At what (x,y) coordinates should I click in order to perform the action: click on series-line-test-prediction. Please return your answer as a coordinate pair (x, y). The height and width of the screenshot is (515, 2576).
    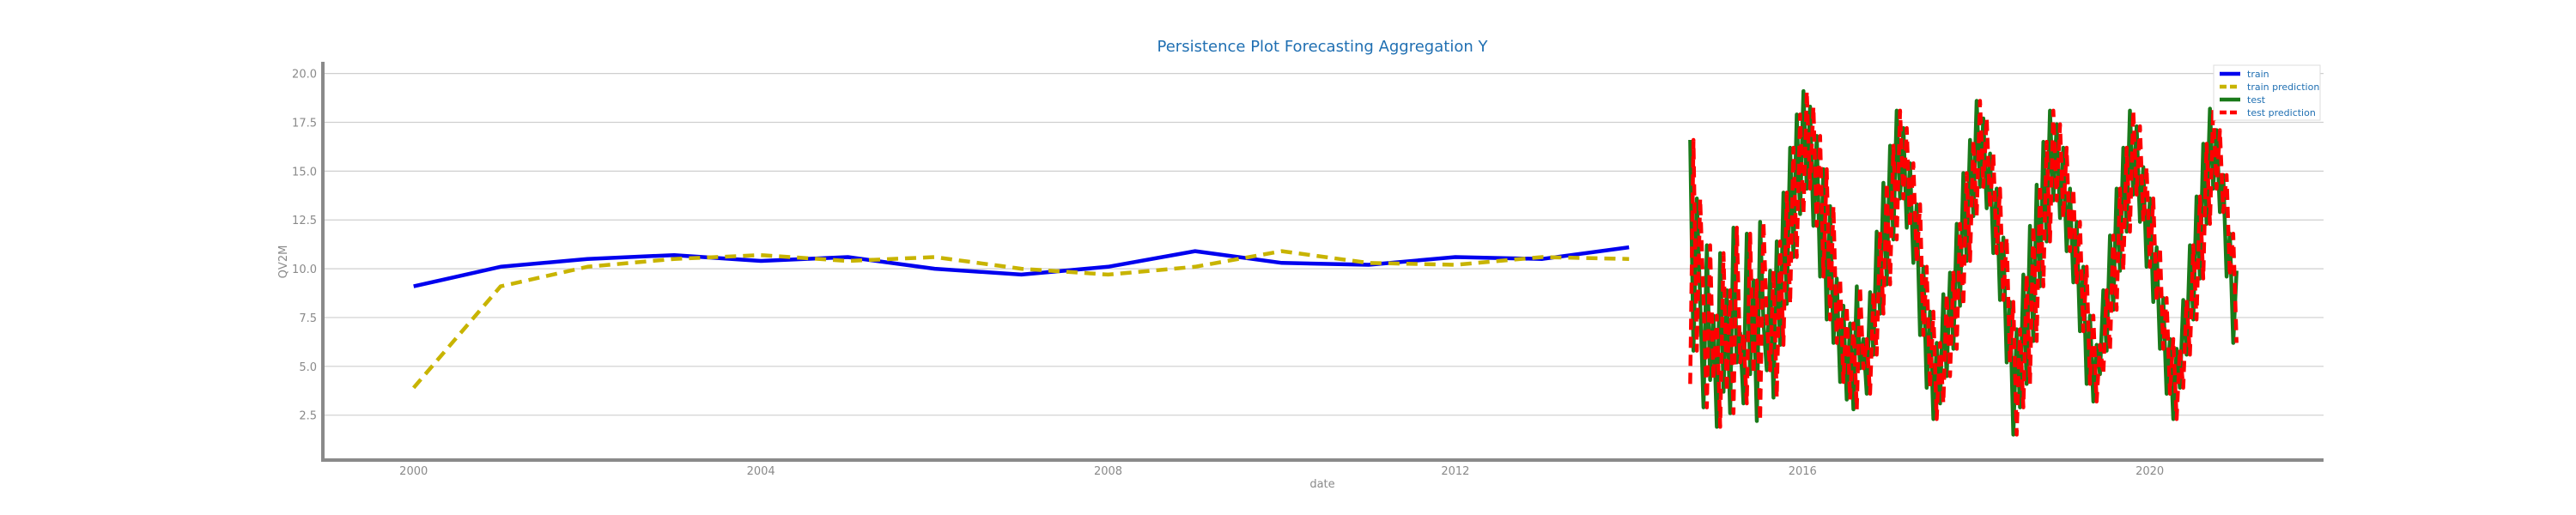
    Looking at the image, I should click on (1963, 262).